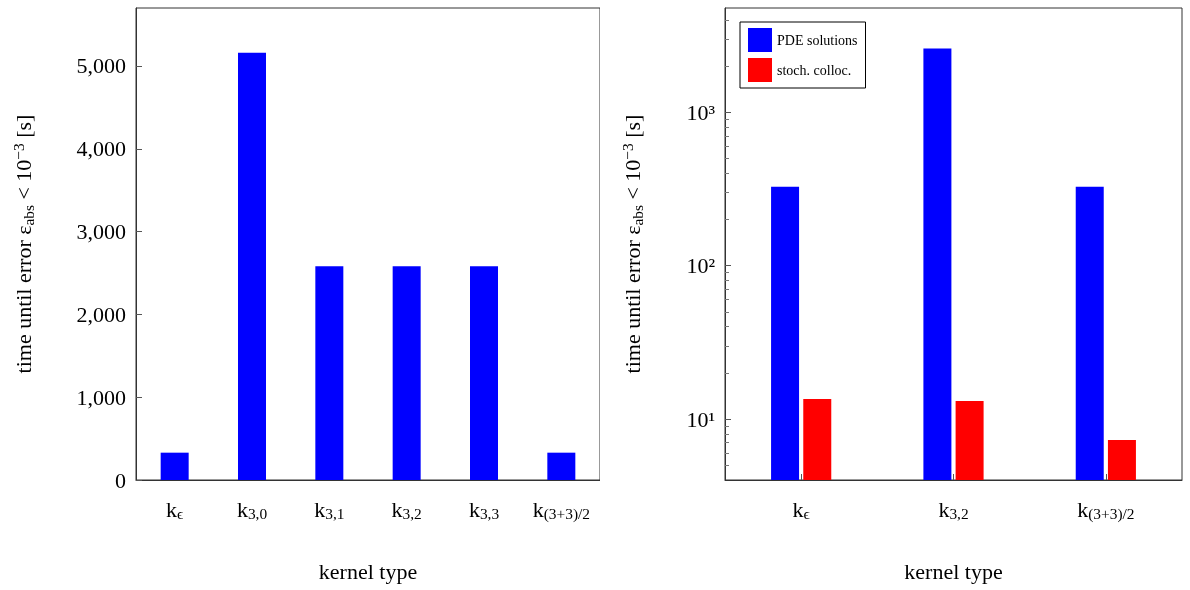 Image resolution: width=1190 pixels, height=590 pixels. I want to click on legend-label: PDE solutions, so click(817, 40).